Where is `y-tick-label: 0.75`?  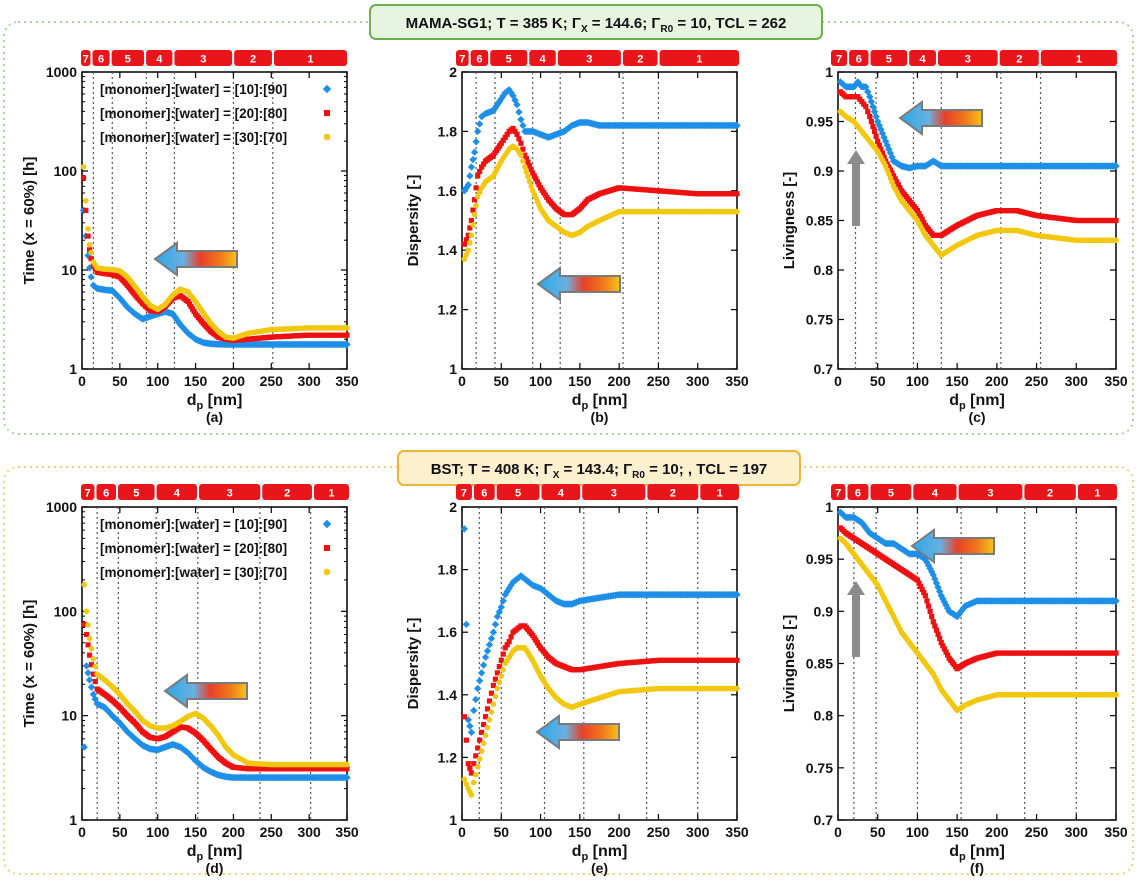
y-tick-label: 0.75 is located at coordinates (819, 768).